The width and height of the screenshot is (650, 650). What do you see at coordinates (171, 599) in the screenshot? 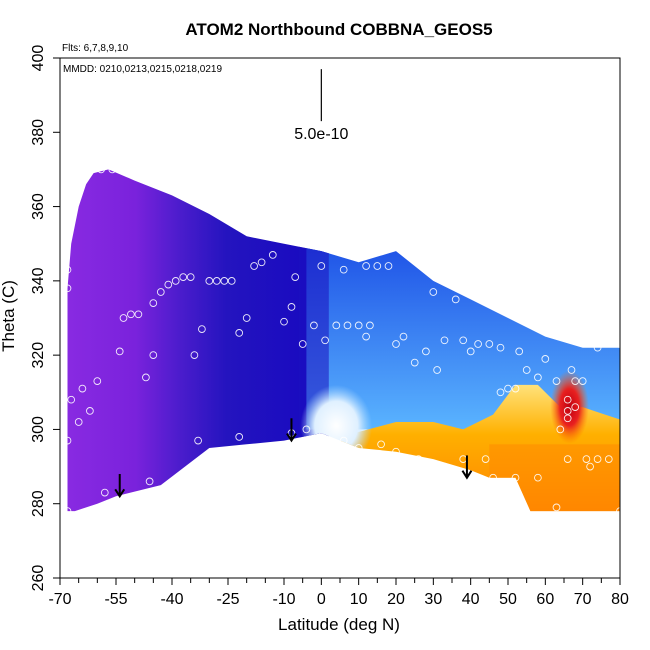
I see `x-tick-label: -40` at bounding box center [171, 599].